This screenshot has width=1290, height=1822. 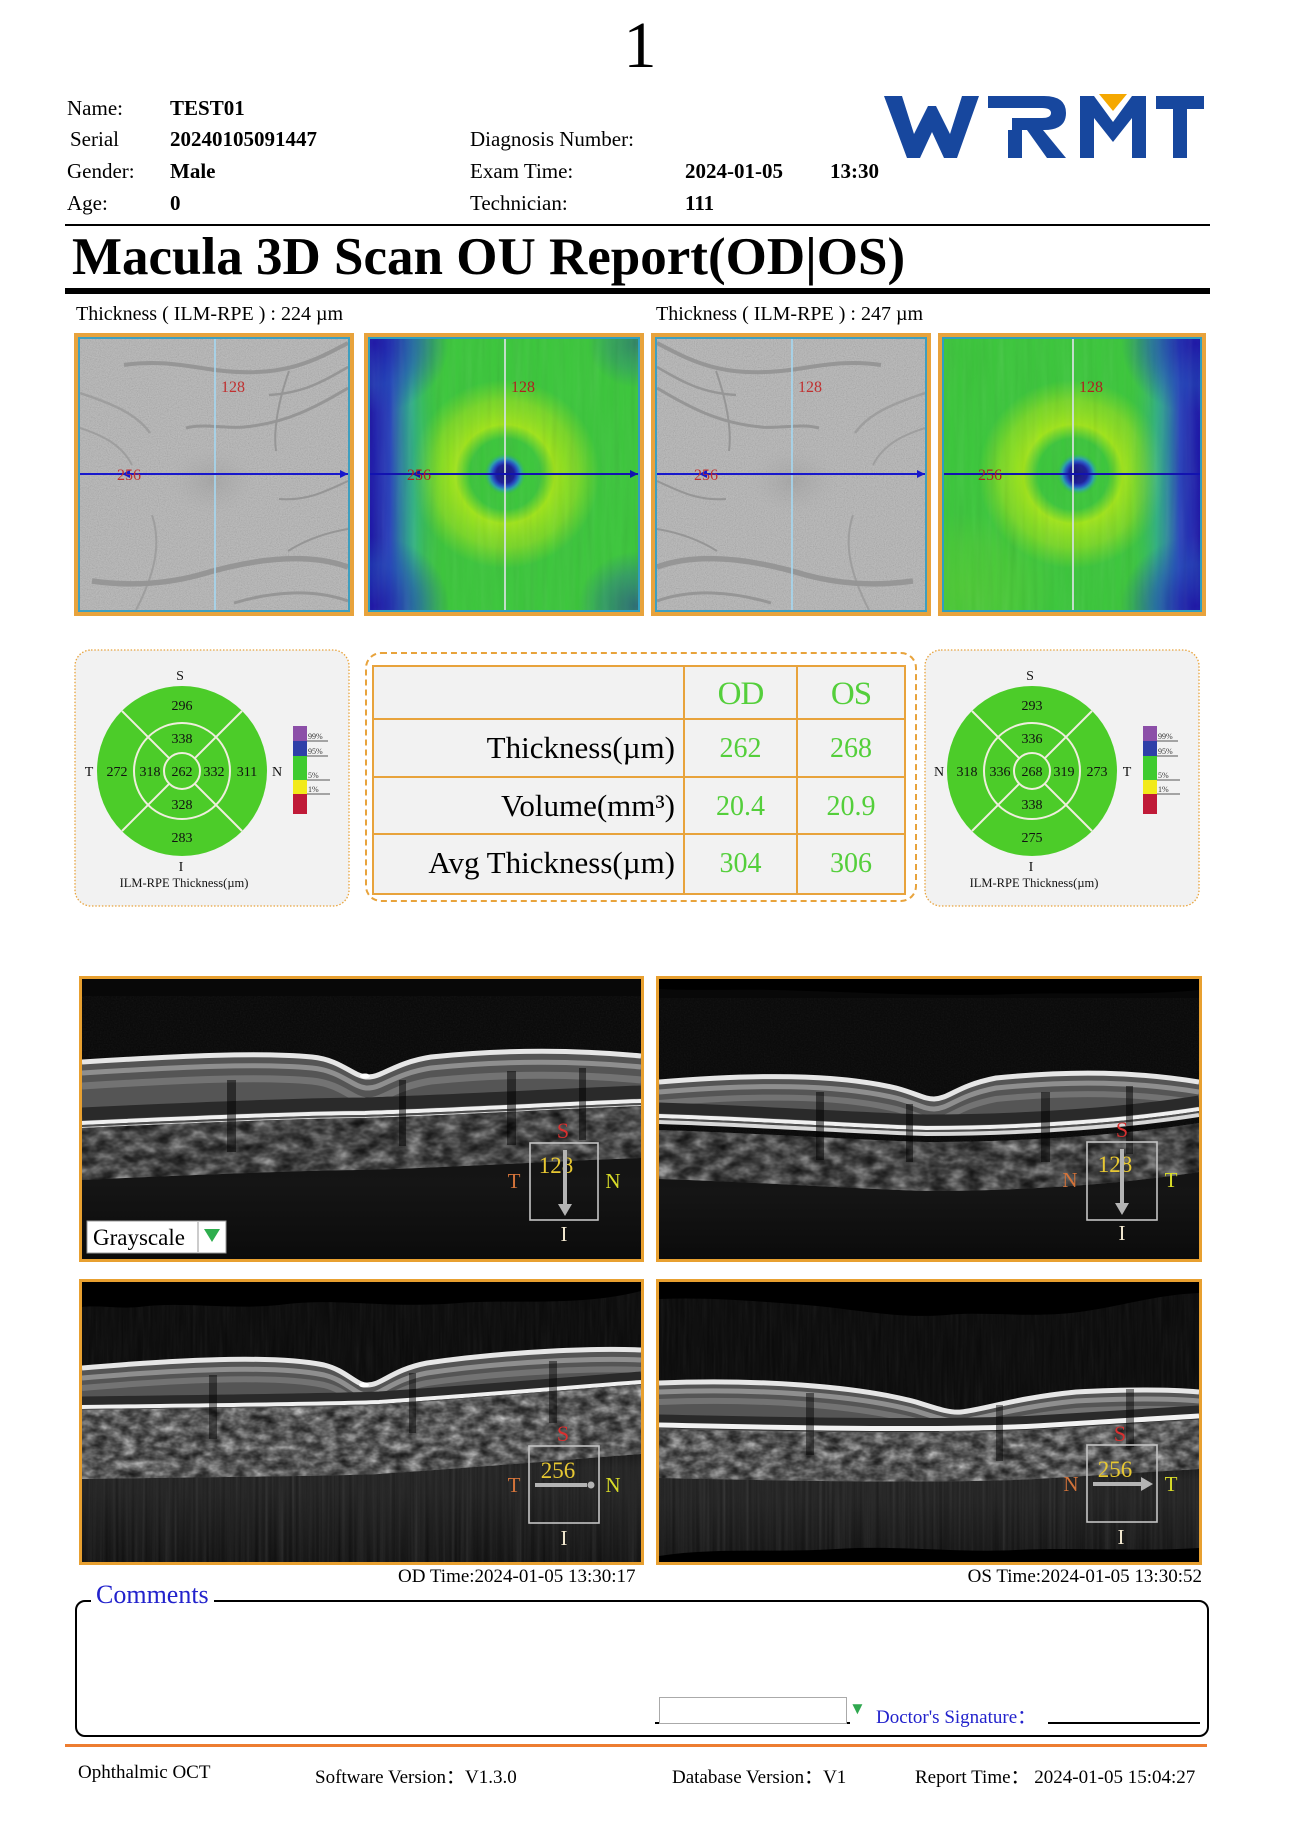 I want to click on svg-text: Grayscale, so click(x=139, y=1237).